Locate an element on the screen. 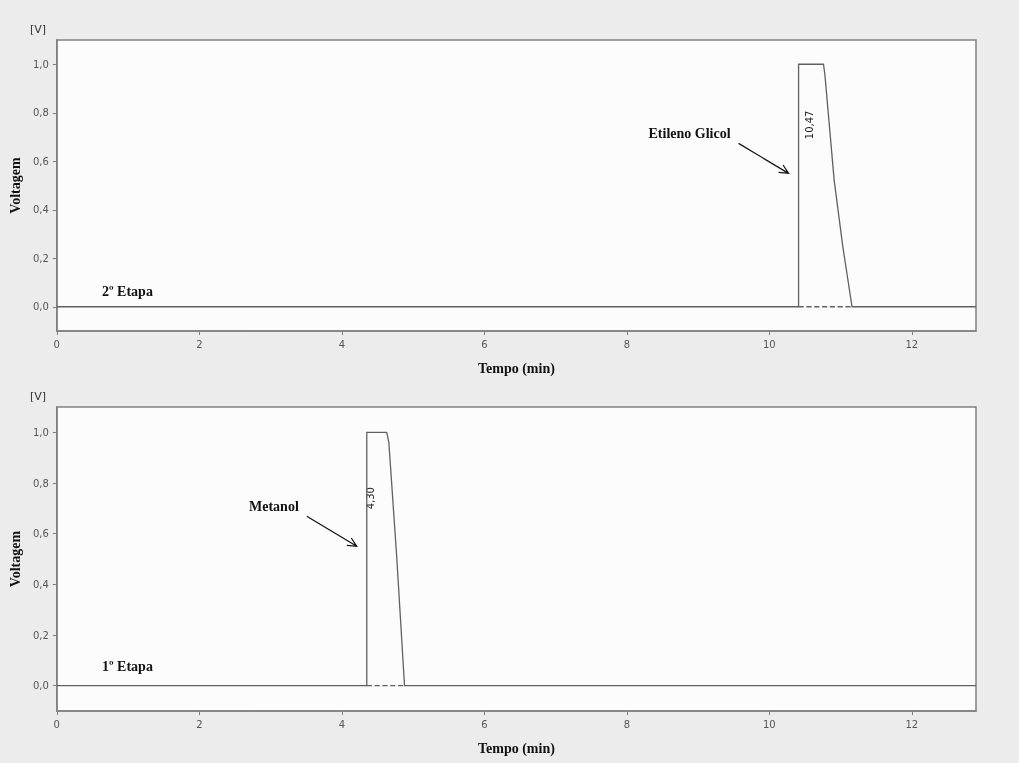 The image size is (1019, 763). annotation: 4,30 is located at coordinates (370, 498).